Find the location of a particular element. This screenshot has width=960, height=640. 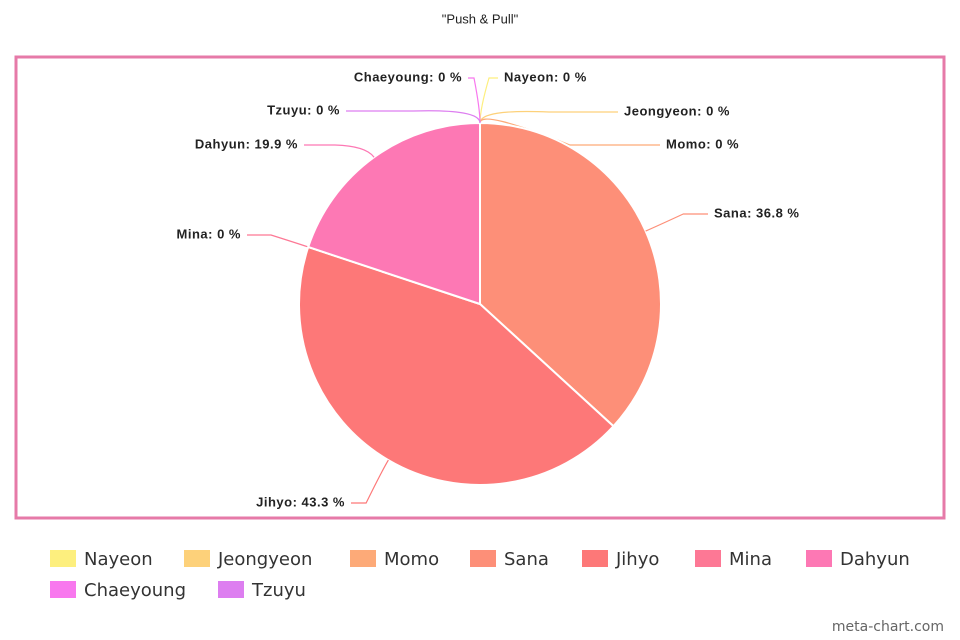

data-label: Mina: 0 % is located at coordinates (209, 233).